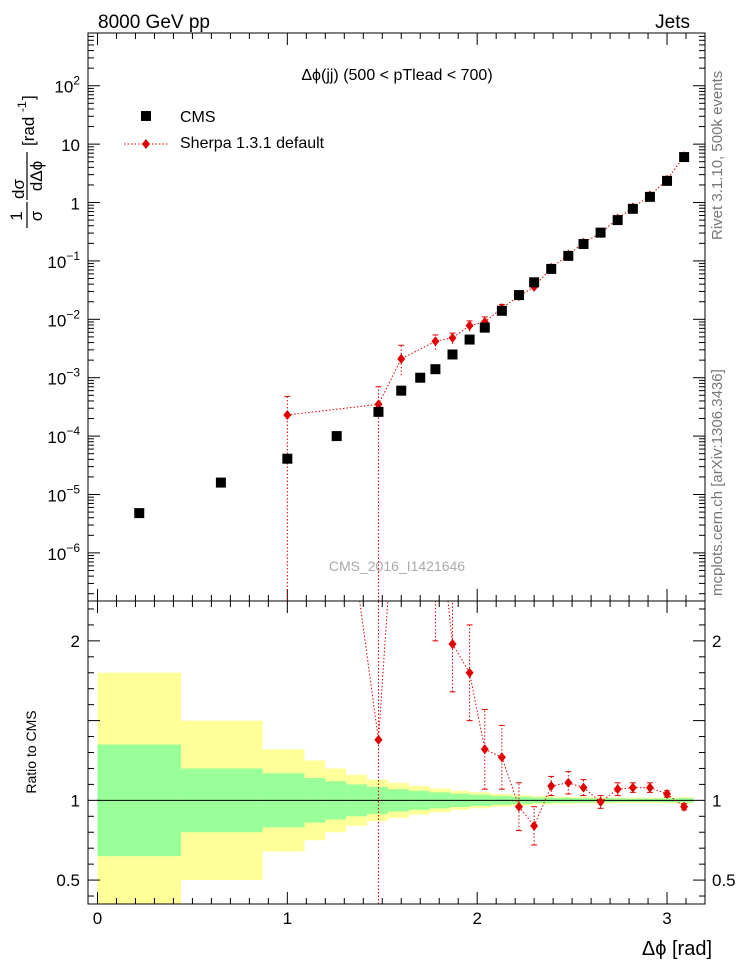  I want to click on sherpa-series-ratio, so click(524, 752).